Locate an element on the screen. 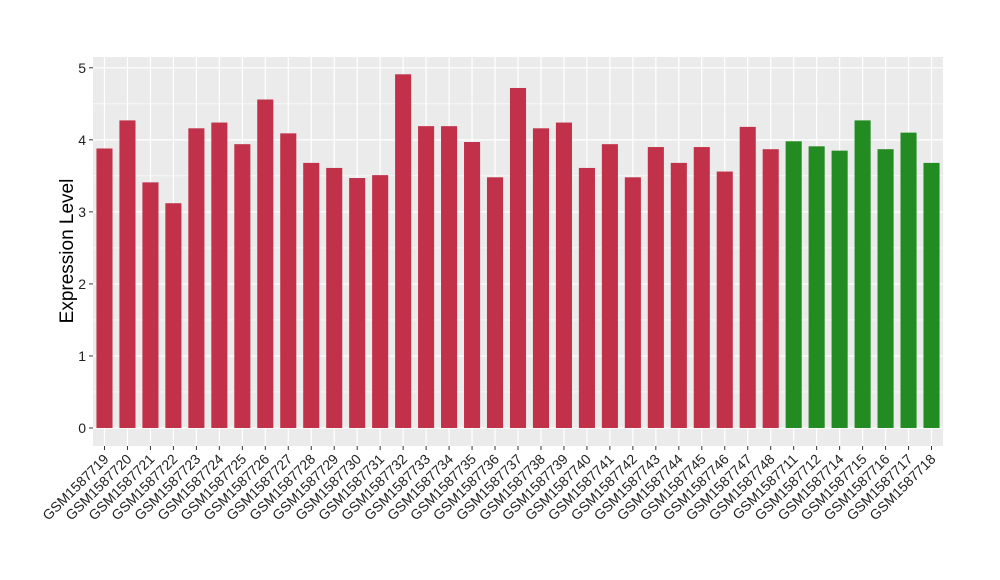  bar-GSM1587717 is located at coordinates (908, 280).